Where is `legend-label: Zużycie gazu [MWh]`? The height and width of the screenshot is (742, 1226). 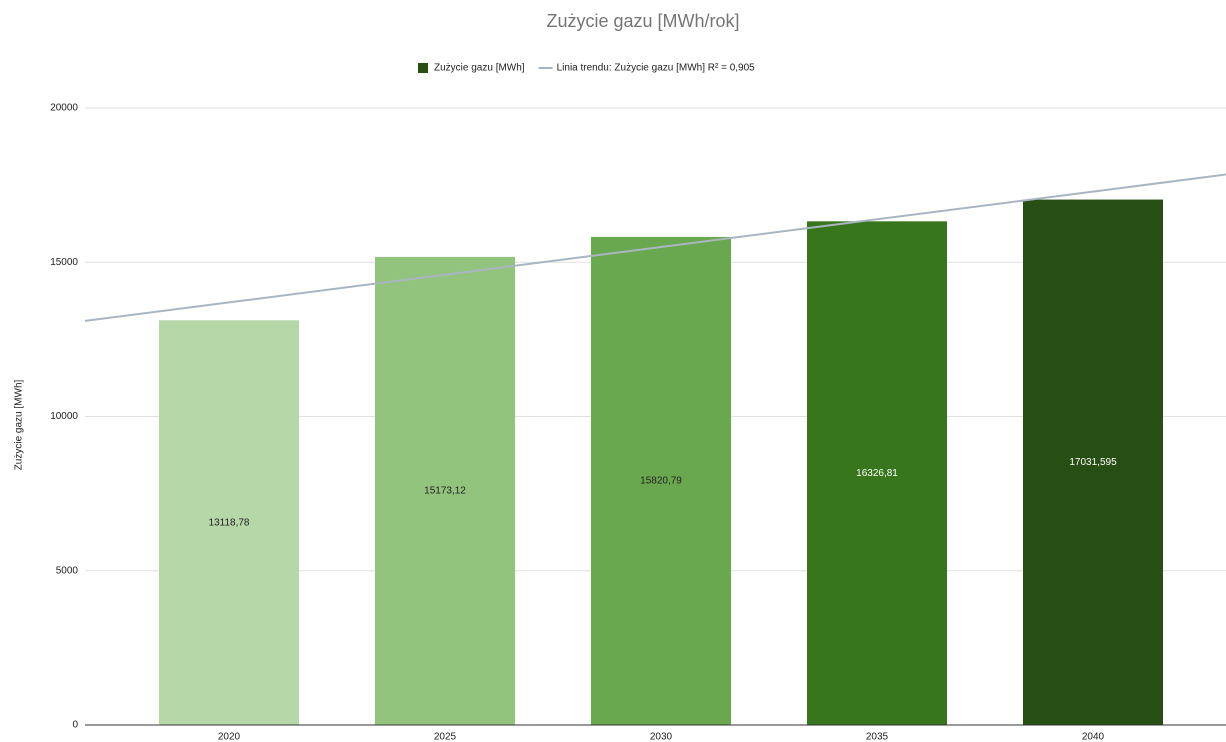
legend-label: Zużycie gazu [MWh] is located at coordinates (479, 68).